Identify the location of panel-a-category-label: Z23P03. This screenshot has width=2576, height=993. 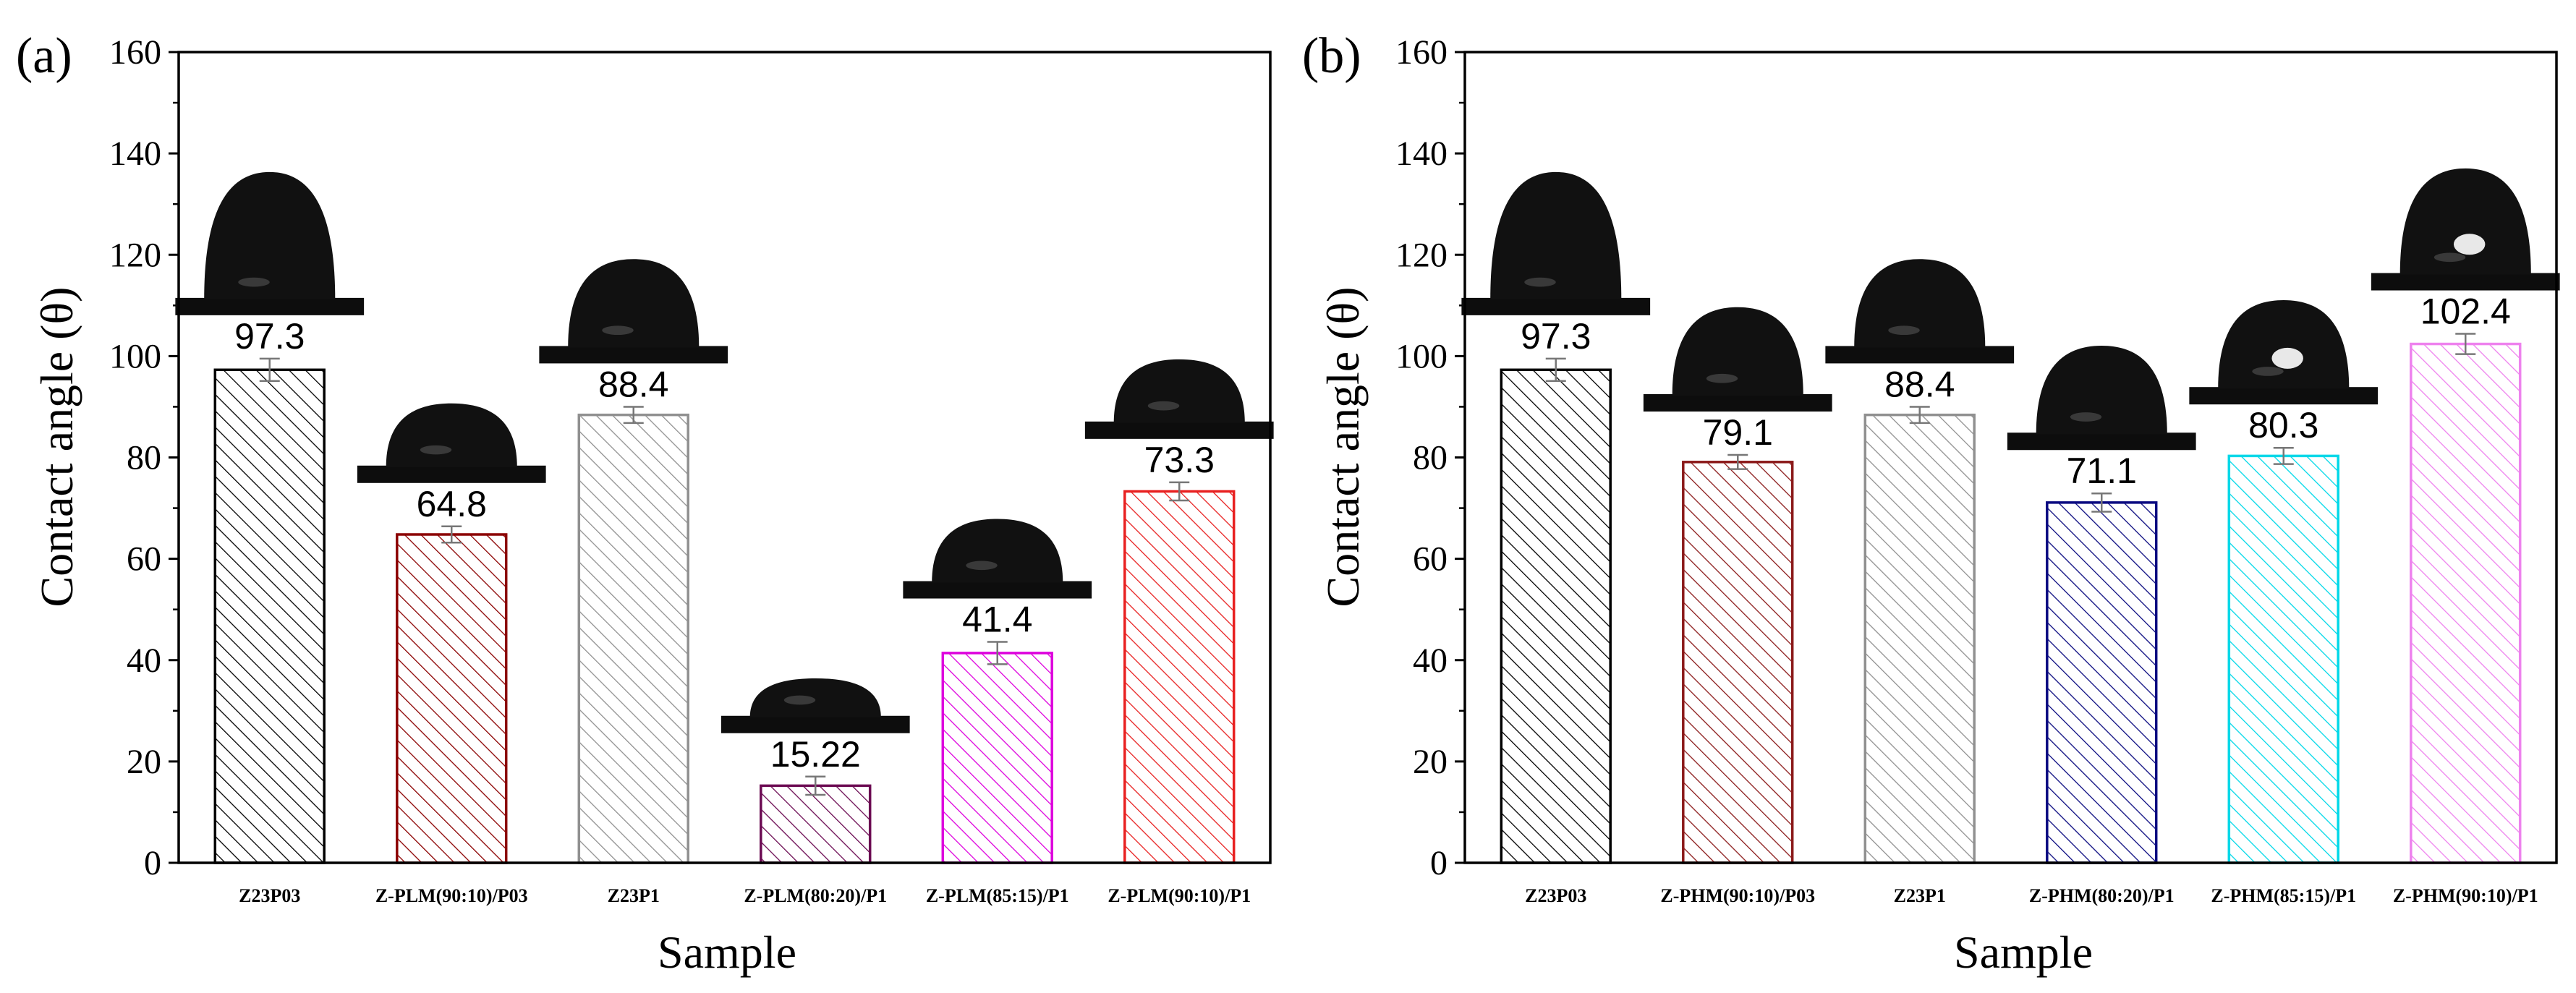
(269, 895).